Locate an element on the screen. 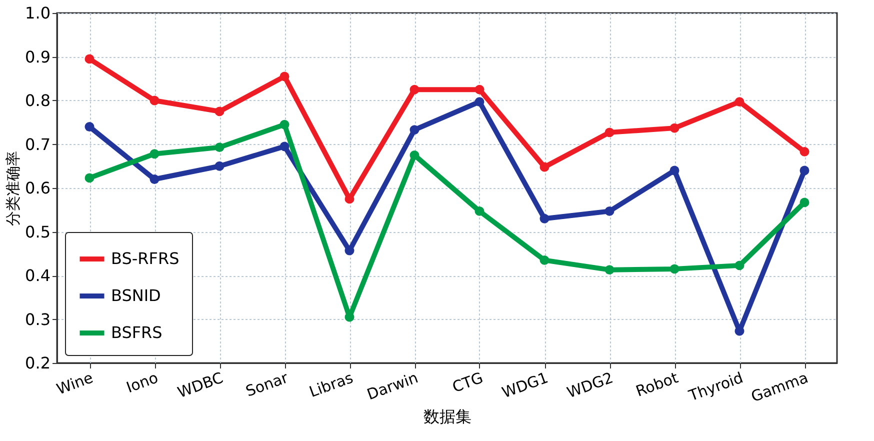 The height and width of the screenshot is (441, 874). x-tick-label: CTG is located at coordinates (468, 382).